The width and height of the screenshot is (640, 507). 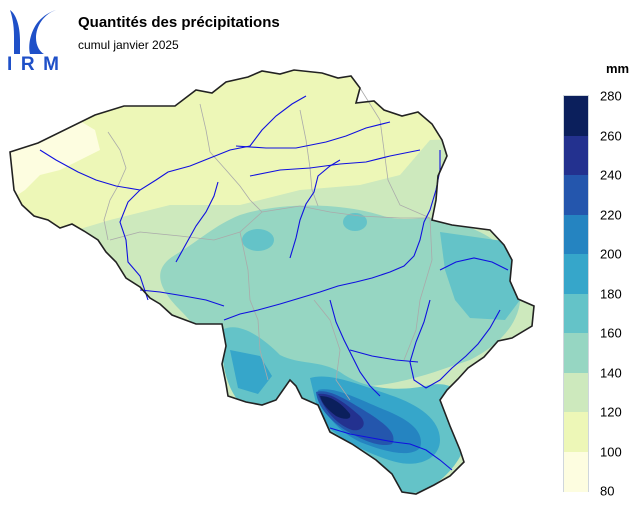 I want to click on river-dender, so click(x=197, y=222).